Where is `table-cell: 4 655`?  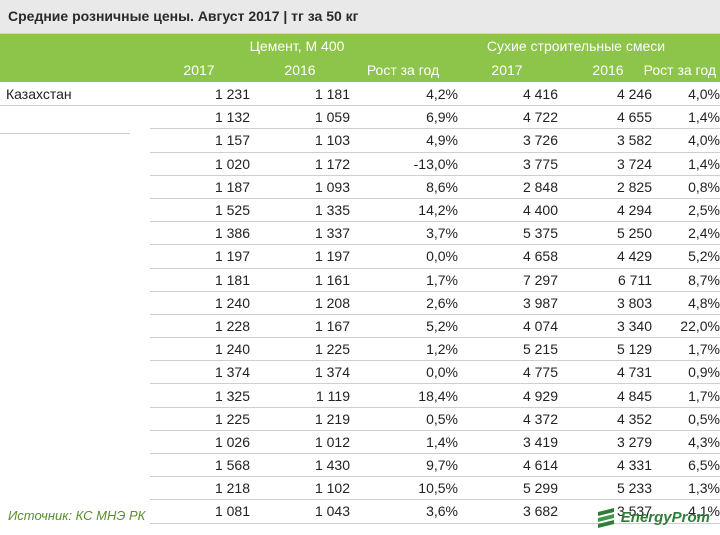 table-cell: 4 655 is located at coordinates (605, 117).